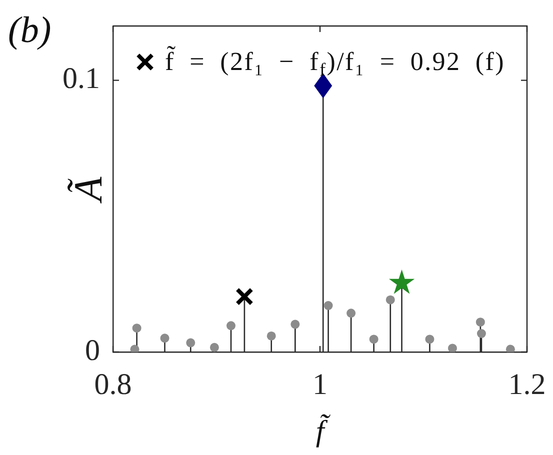 This screenshot has width=553, height=455. Describe the element at coordinates (88, 190) in the screenshot. I see `y-axis-title: Ã` at that location.